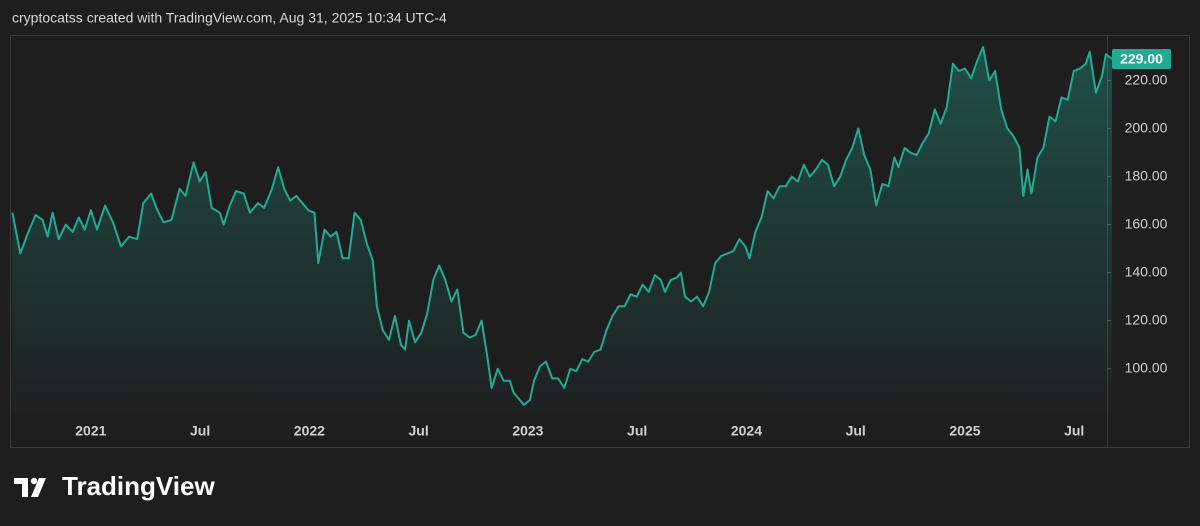  I want to click on y-tick-label: 180.00, so click(1146, 175).